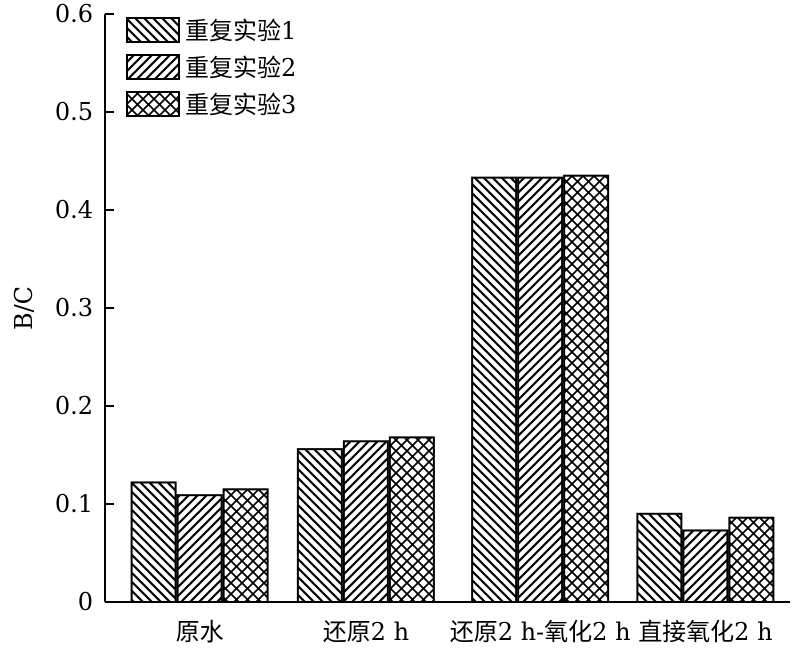  Describe the element at coordinates (74, 210) in the screenshot. I see `y-tick-label: 0.4` at that location.